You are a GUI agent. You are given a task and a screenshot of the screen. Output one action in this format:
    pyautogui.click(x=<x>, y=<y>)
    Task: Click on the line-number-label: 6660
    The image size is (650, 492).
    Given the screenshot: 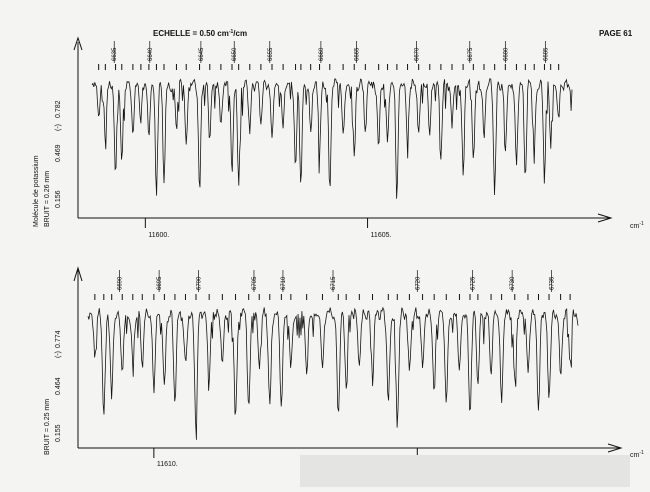 What is the action you would take?
    pyautogui.click(x=322, y=54)
    